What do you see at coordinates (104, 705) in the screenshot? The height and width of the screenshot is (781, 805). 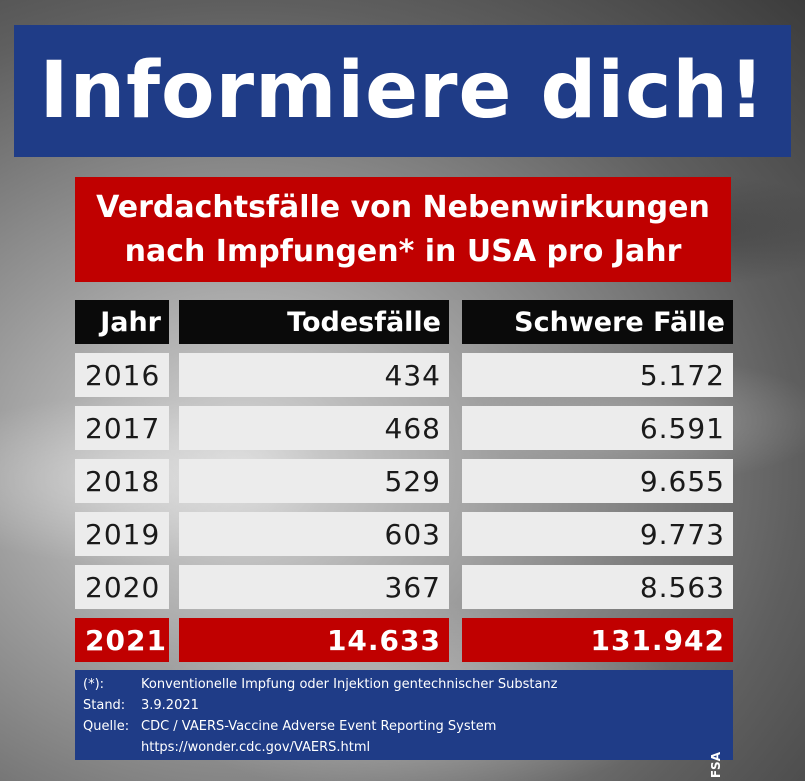 I see `date-label: Stand:` at bounding box center [104, 705].